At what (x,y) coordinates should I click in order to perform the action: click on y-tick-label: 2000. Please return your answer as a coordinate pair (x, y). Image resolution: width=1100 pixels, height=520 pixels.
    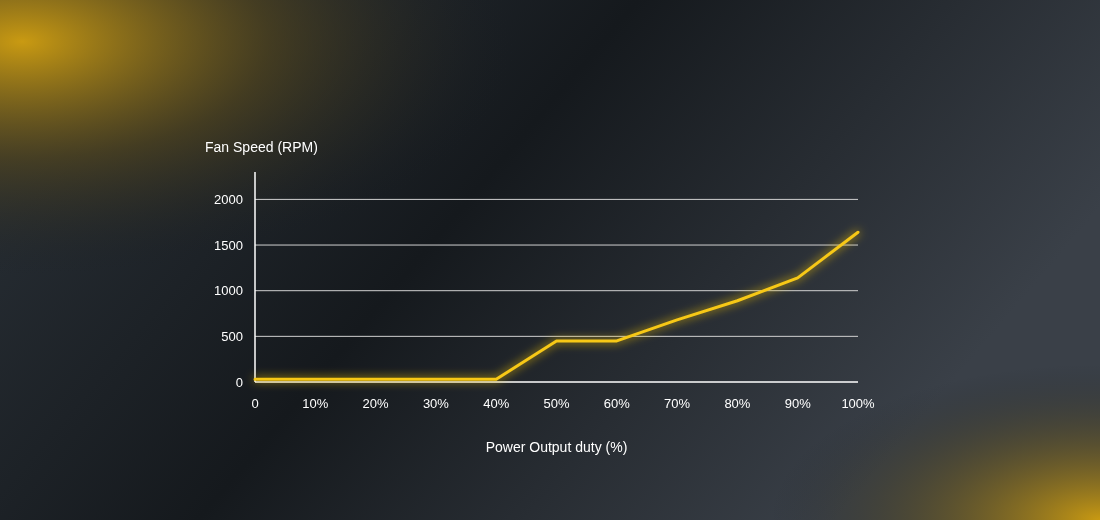
    Looking at the image, I should click on (228, 199).